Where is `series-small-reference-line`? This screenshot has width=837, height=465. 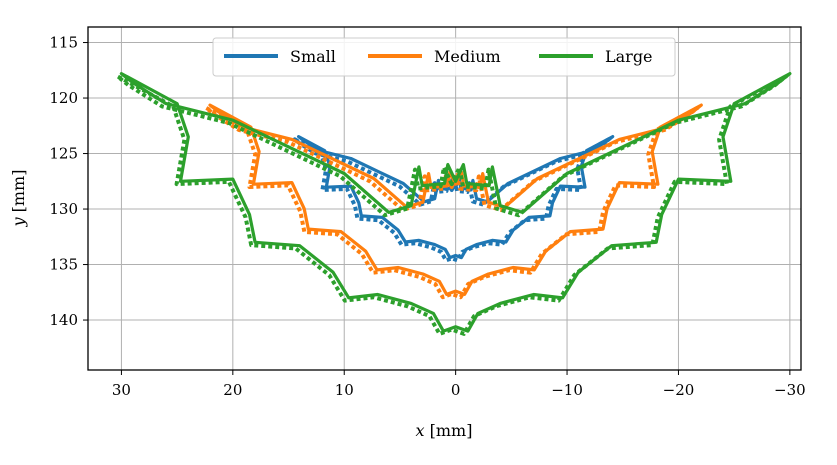
series-small-reference-line is located at coordinates (451, 200).